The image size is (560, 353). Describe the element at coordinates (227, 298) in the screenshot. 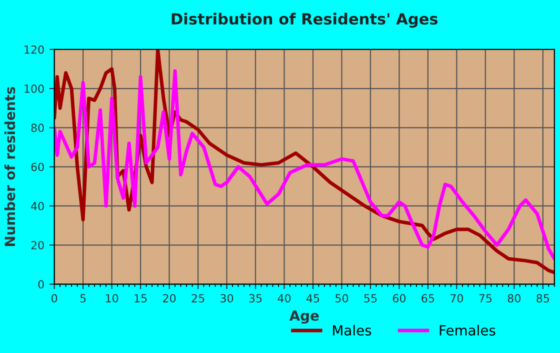

I see `x-tick-label: 30` at that location.